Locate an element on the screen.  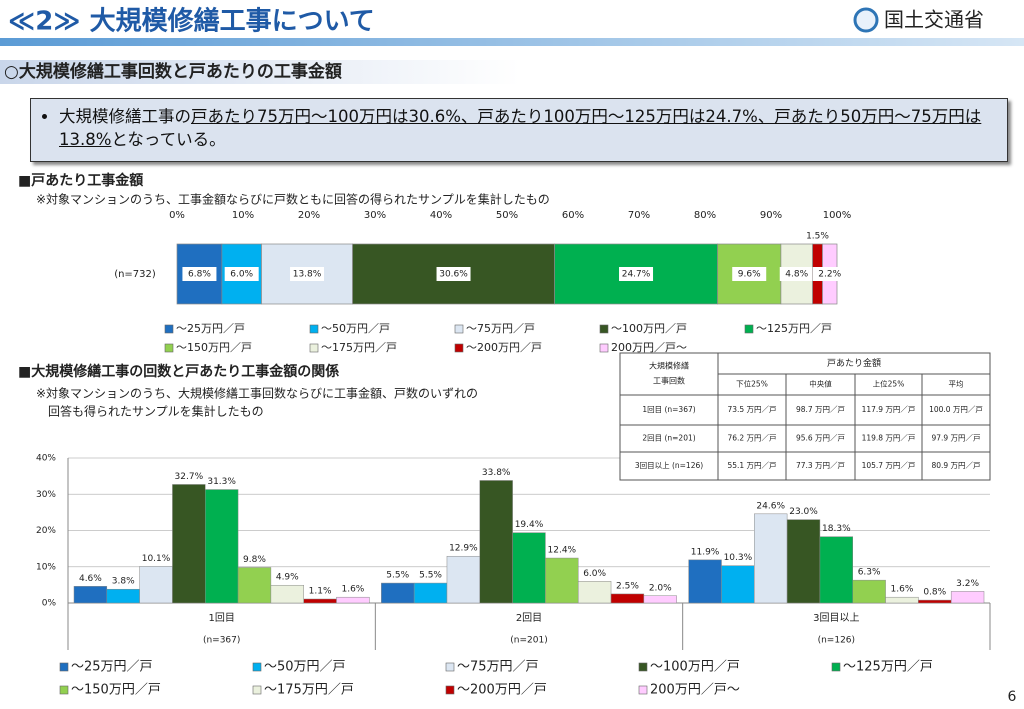
value-label: 31.3% is located at coordinates (221, 482).